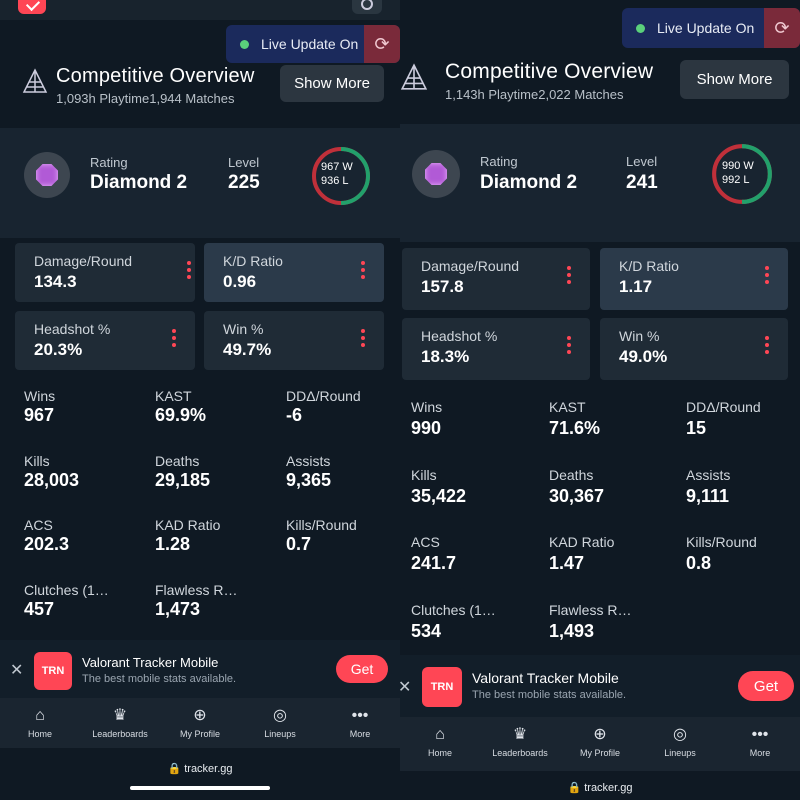 This screenshot has width=800, height=800. I want to click on stat-label: KAST, so click(173, 396).